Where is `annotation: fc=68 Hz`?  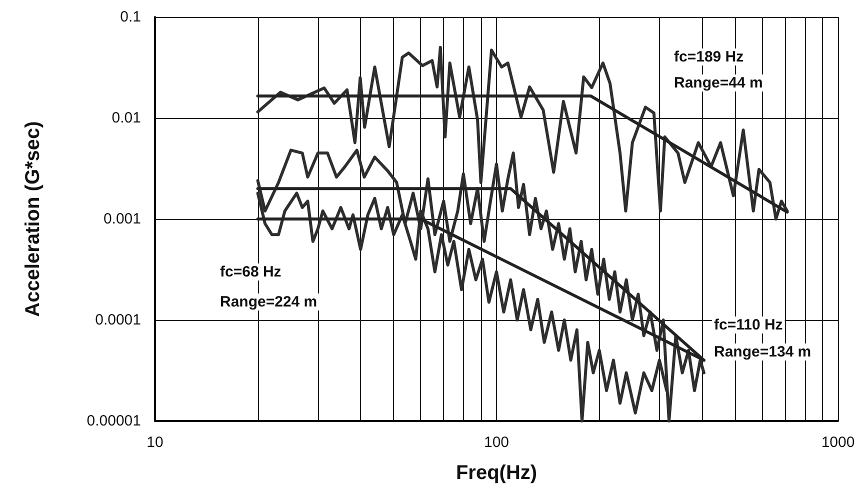 annotation: fc=68 Hz is located at coordinates (251, 272).